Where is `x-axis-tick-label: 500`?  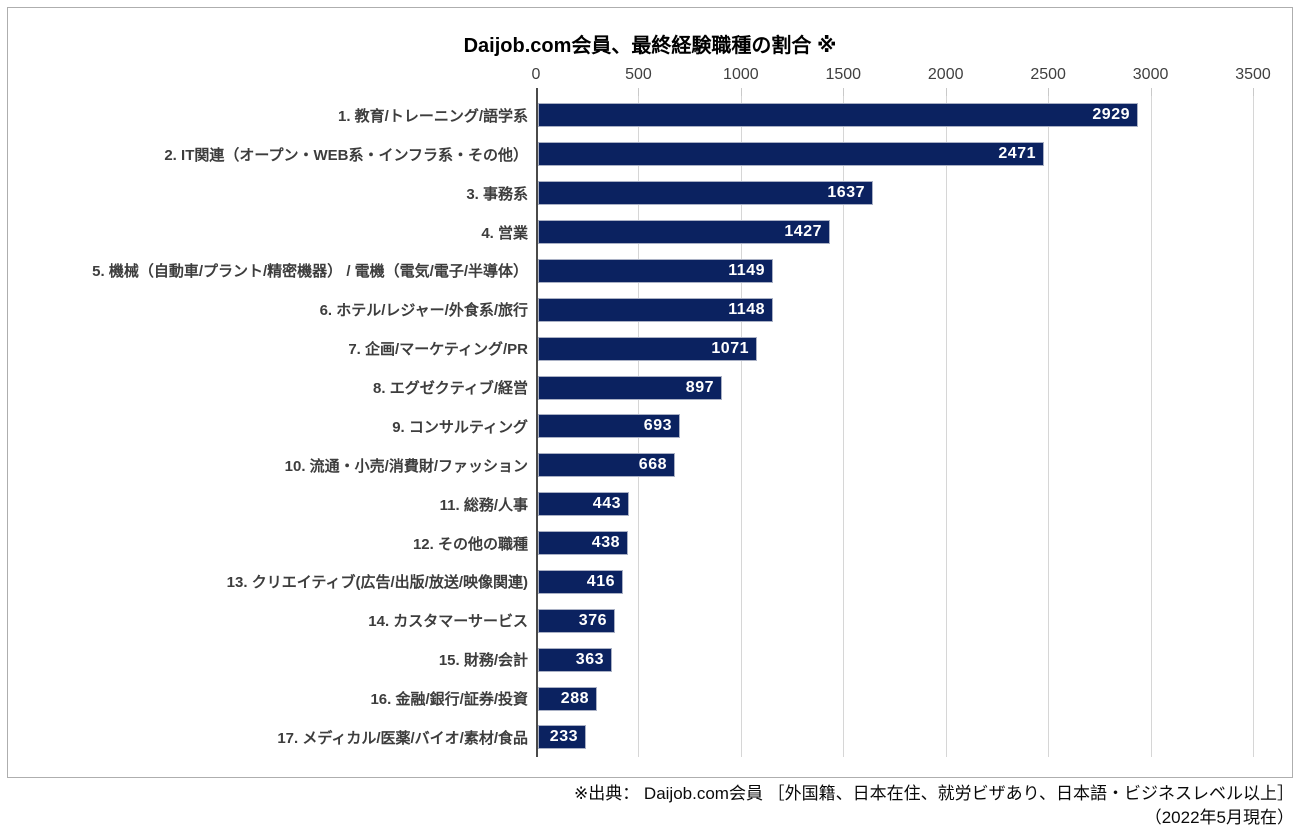 x-axis-tick-label: 500 is located at coordinates (638, 74).